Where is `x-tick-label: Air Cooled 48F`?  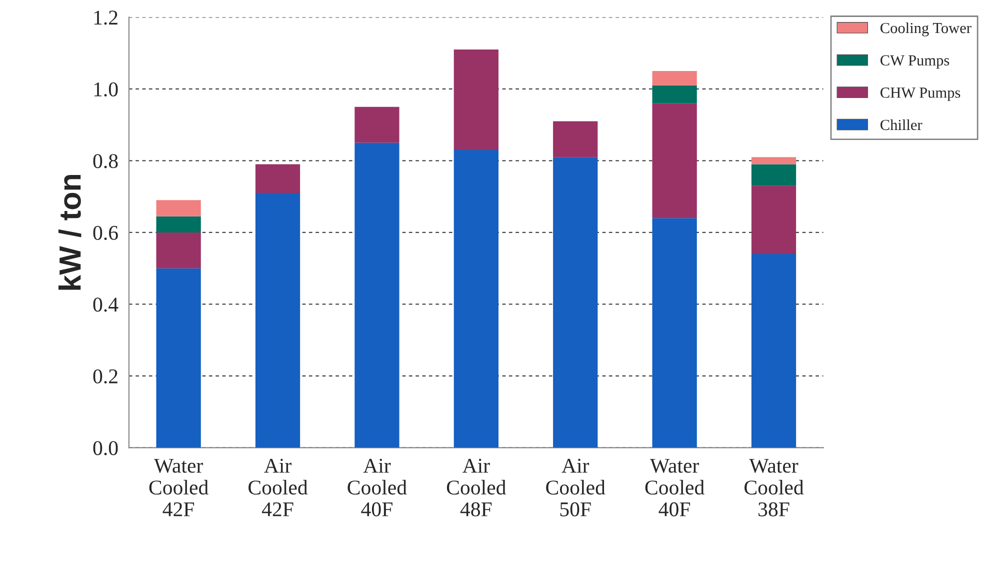 x-tick-label: Air Cooled 48F is located at coordinates (476, 487).